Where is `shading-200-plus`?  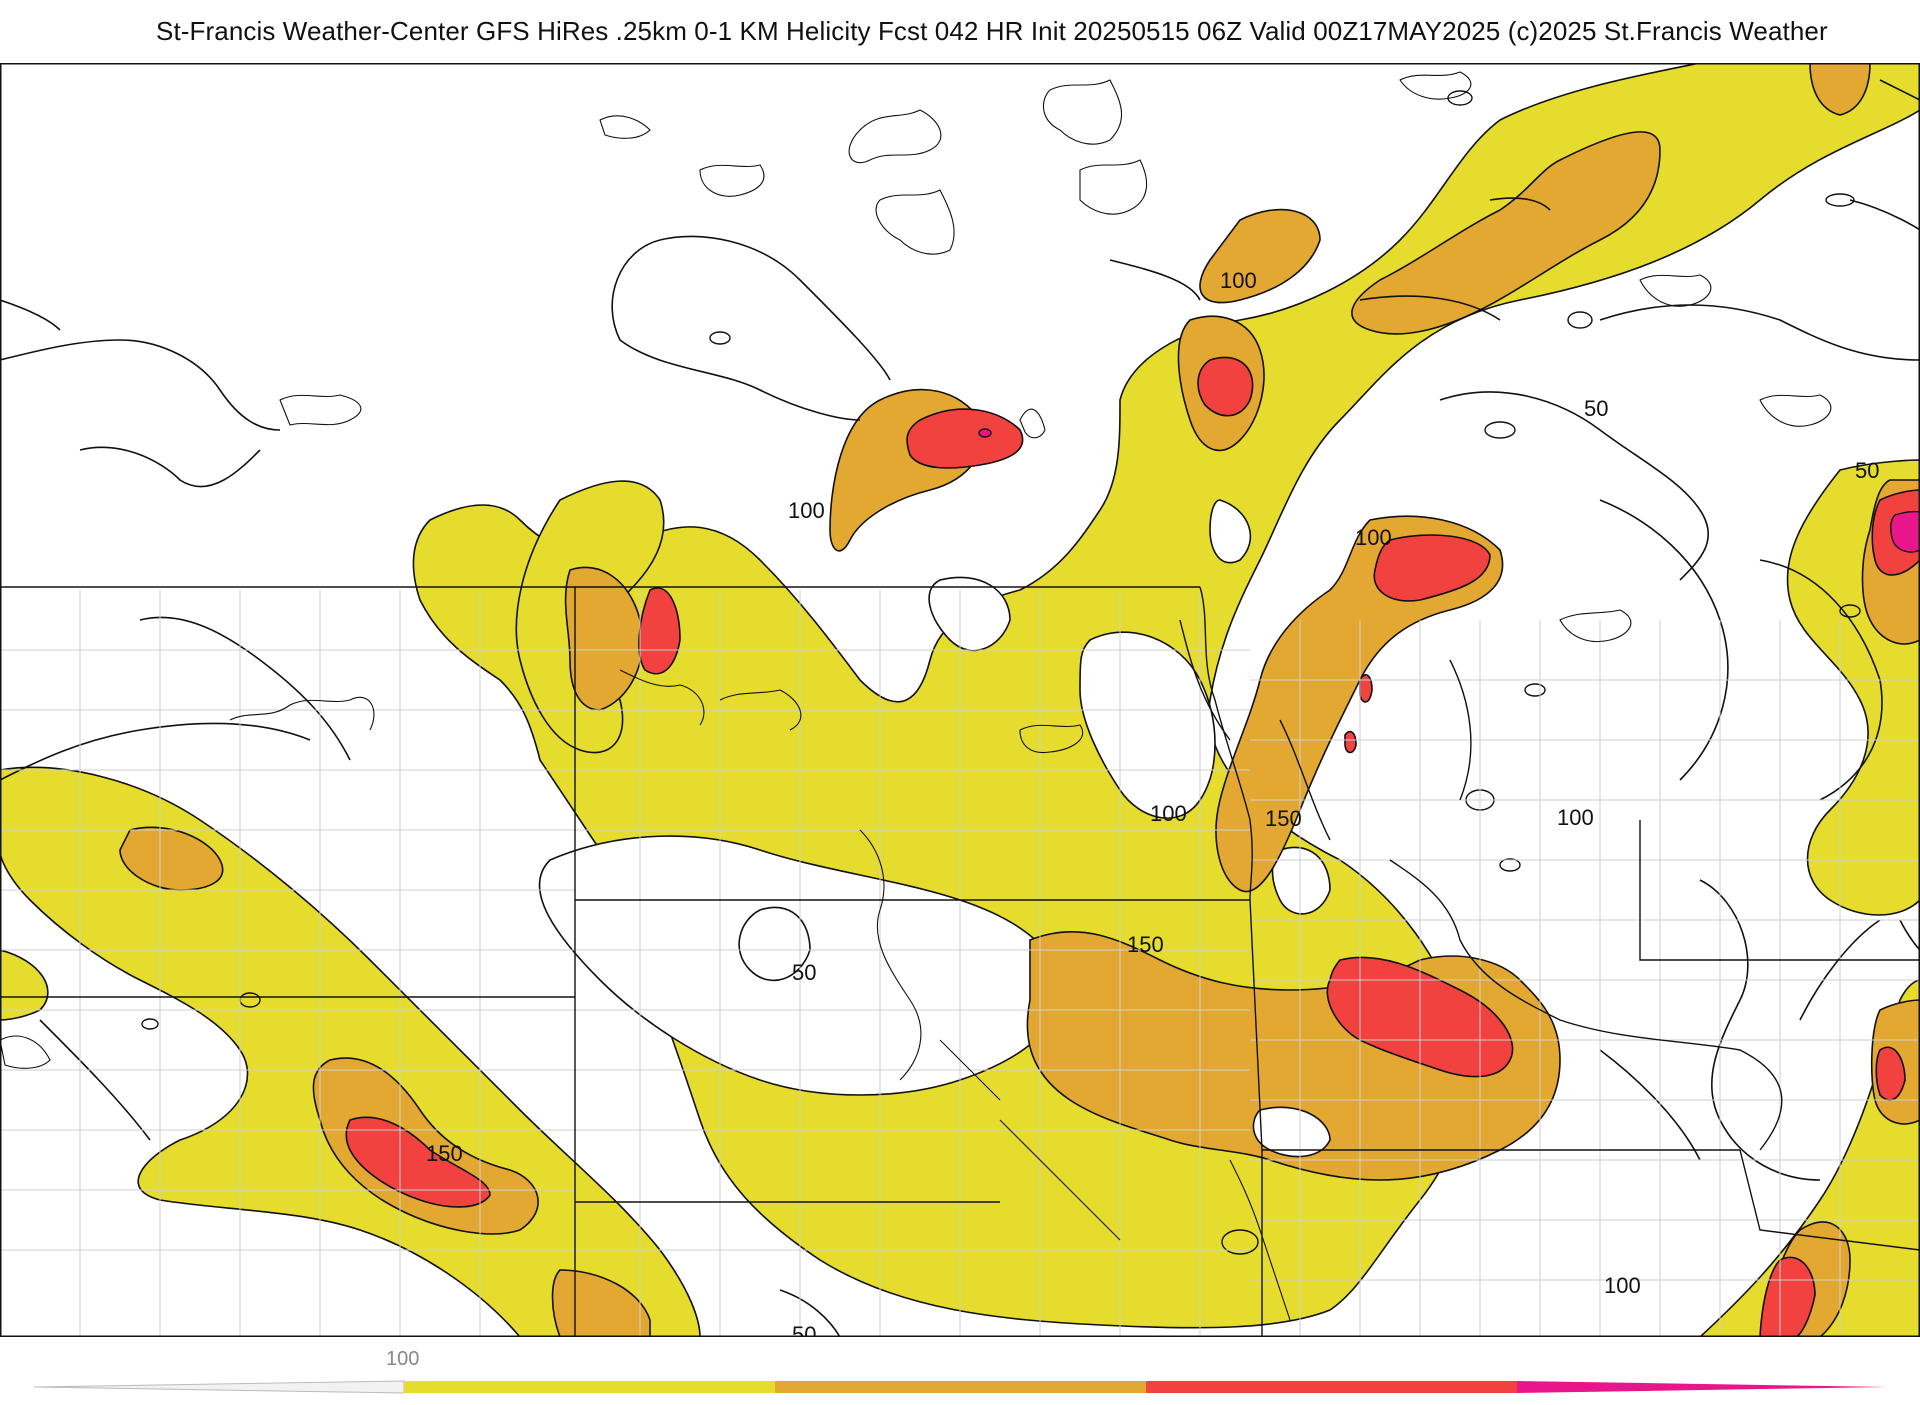 shading-200-plus is located at coordinates (1449, 490).